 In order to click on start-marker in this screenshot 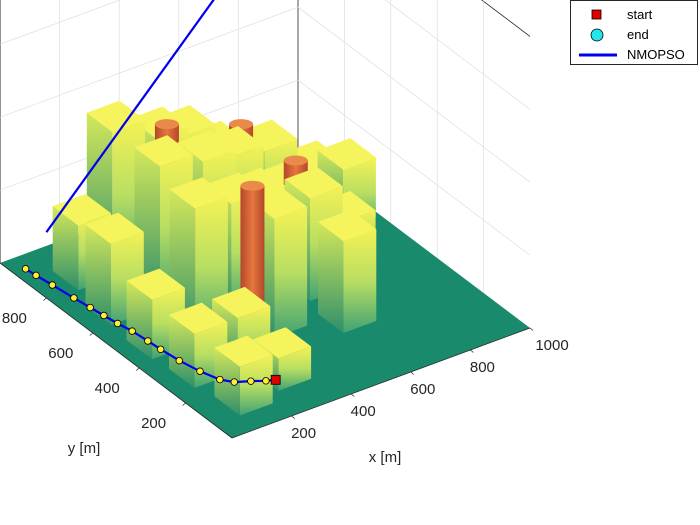, I will do `click(275, 379)`.